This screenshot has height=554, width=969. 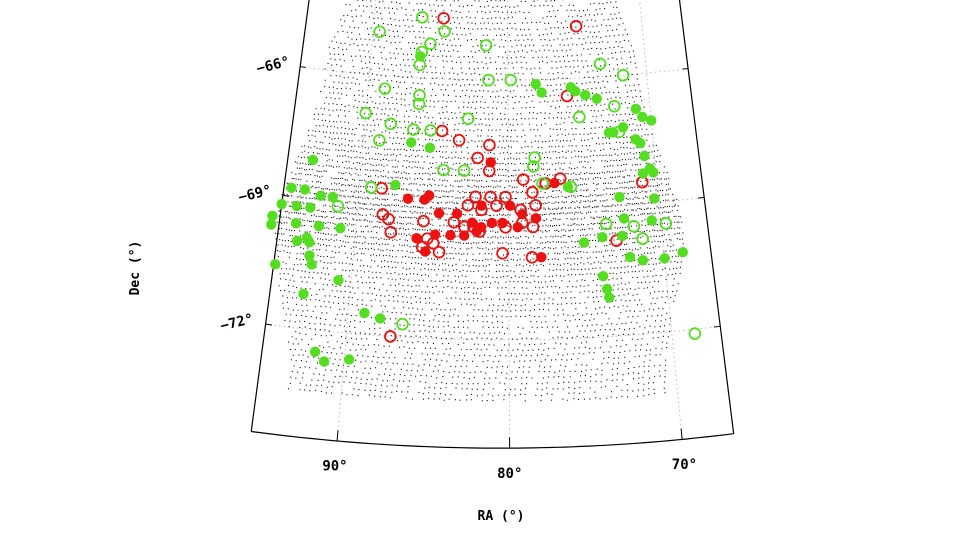 What do you see at coordinates (501, 516) in the screenshot?
I see `x-axis-title: RA (°)` at bounding box center [501, 516].